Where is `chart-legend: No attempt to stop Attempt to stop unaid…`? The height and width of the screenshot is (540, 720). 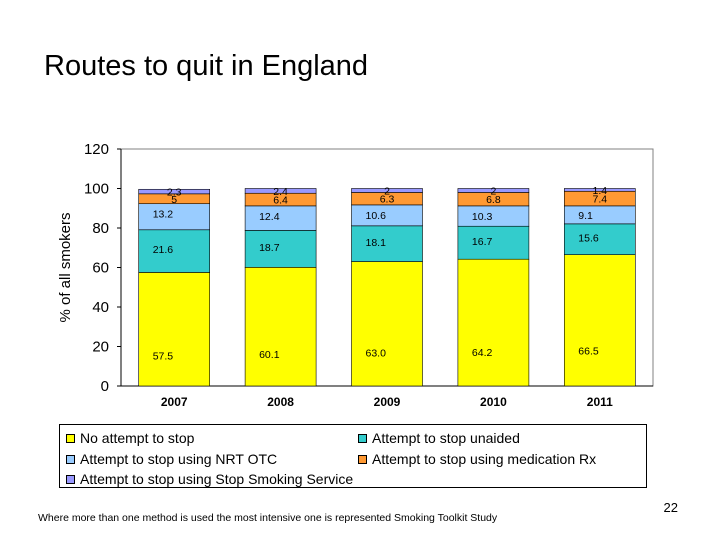
chart-legend: No attempt to stop Attempt to stop unaid… is located at coordinates (353, 456).